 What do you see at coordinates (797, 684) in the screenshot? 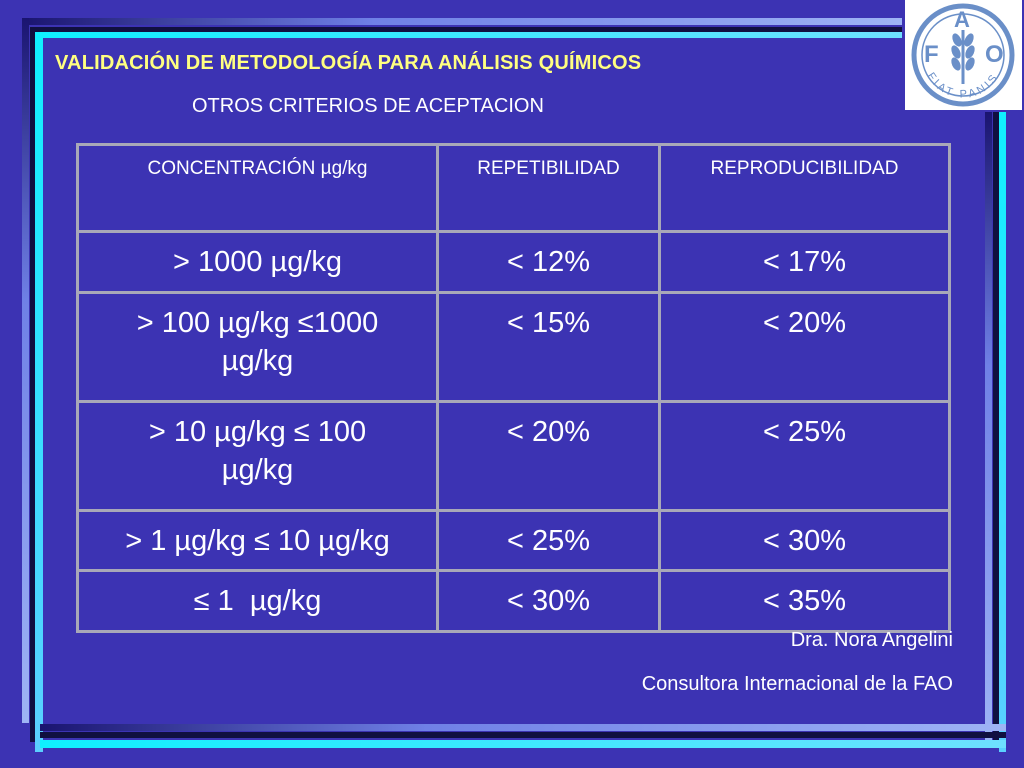
I see `author-role: Consultora Internacional de la FAO` at bounding box center [797, 684].